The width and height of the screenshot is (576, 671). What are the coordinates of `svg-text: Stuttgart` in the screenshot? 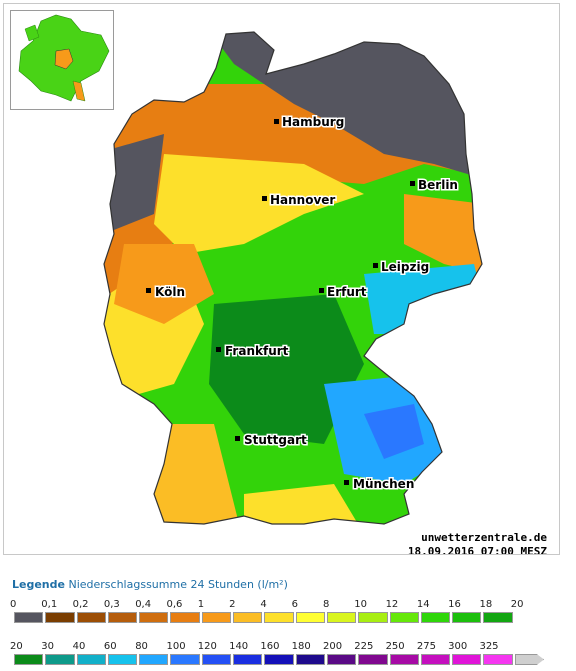 It's located at (275, 440).